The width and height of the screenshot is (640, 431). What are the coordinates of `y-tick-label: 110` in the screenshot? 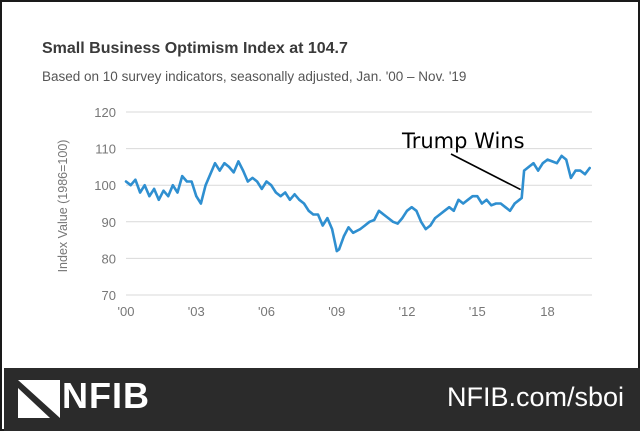 It's located at (105, 149).